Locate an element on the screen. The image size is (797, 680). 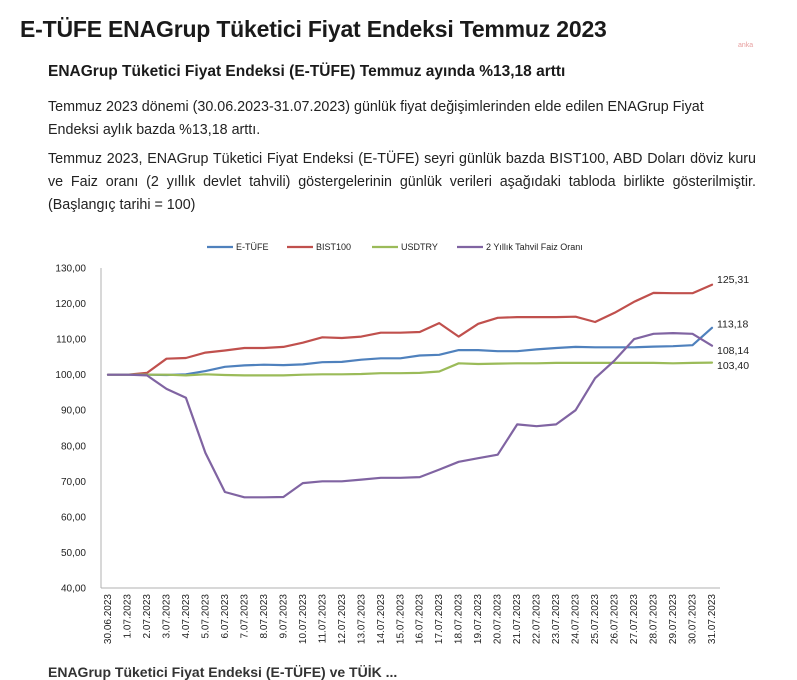
x-tick-label: 14.07.2023 is located at coordinates (381, 619).